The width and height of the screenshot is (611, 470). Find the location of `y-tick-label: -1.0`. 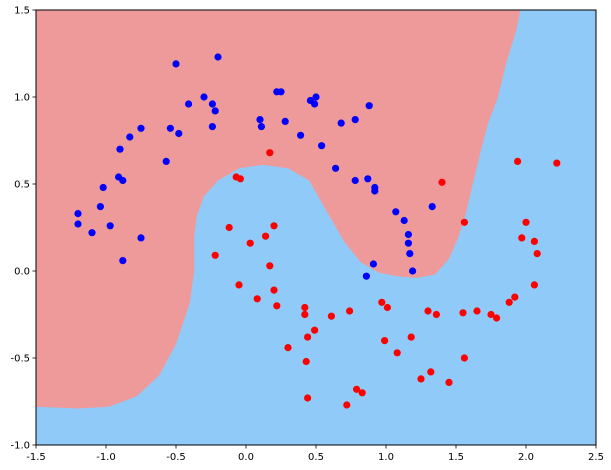

y-tick-label: -1.0 is located at coordinates (20, 446).